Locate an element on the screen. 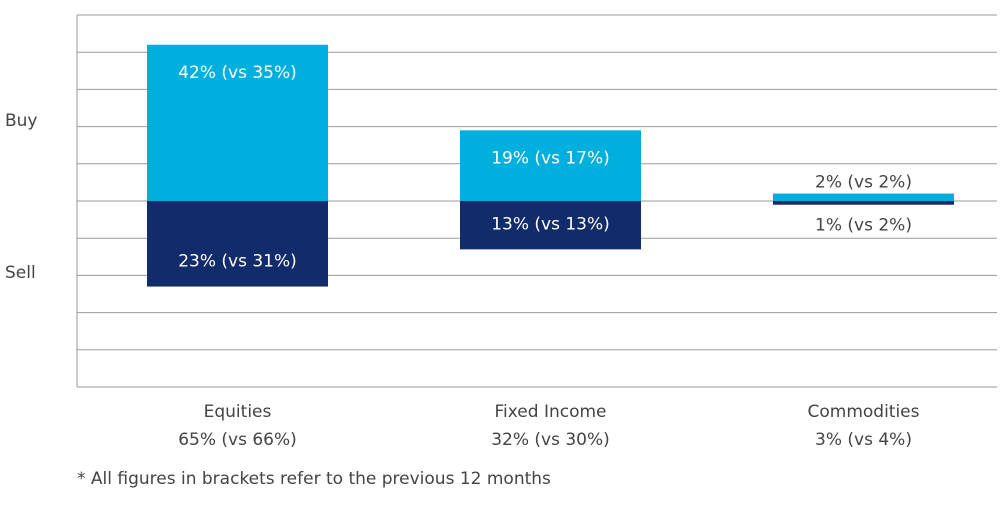  value-label: 2% (vs 2%) is located at coordinates (863, 183).